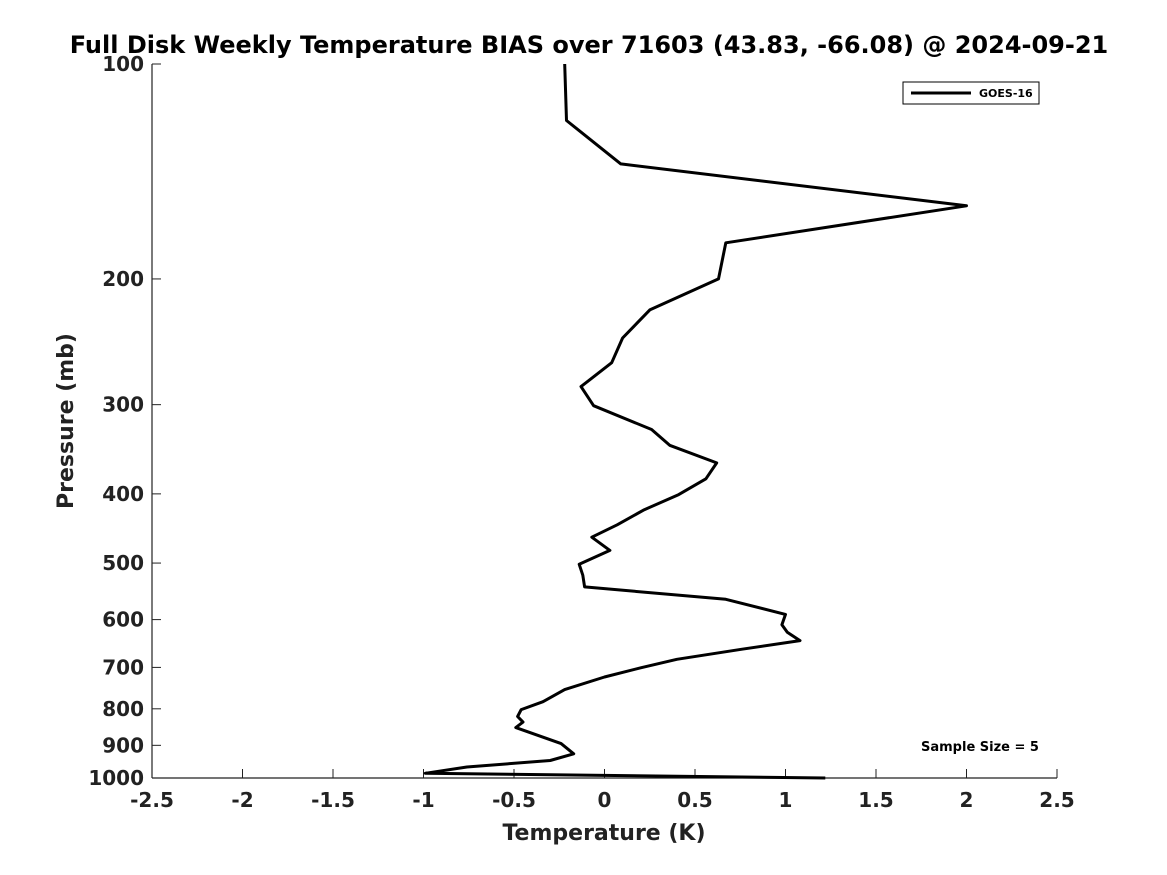 This screenshot has height=875, width=1167. What do you see at coordinates (116, 778) in the screenshot?
I see `y-tick-label: 1000` at bounding box center [116, 778].